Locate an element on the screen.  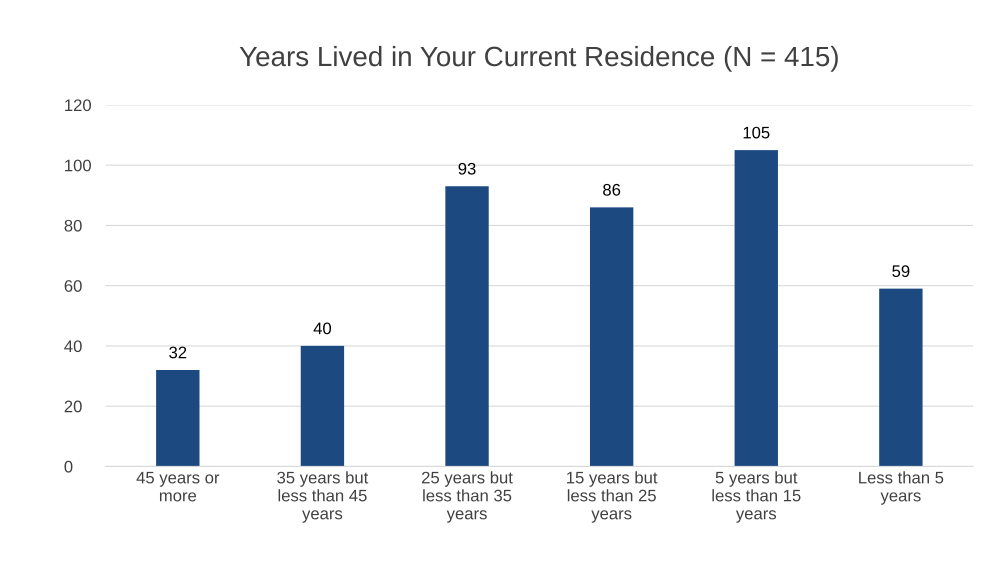
data-label: 40 is located at coordinates (323, 328).